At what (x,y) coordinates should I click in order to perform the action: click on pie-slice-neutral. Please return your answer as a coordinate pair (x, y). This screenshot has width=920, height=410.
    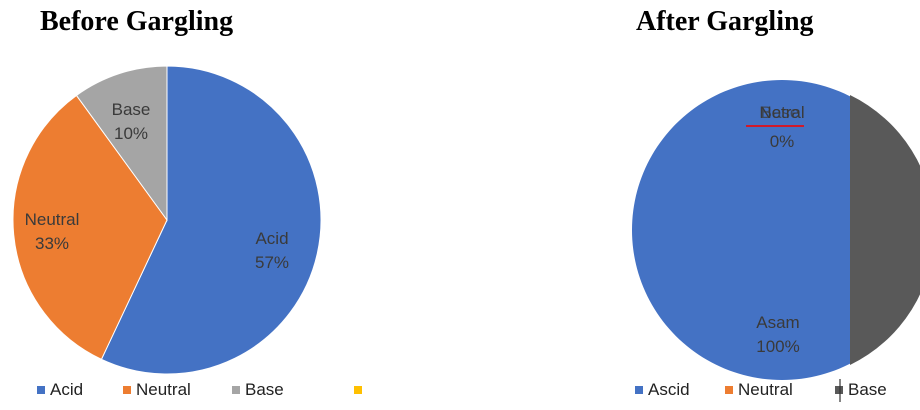
    Looking at the image, I should click on (90, 227).